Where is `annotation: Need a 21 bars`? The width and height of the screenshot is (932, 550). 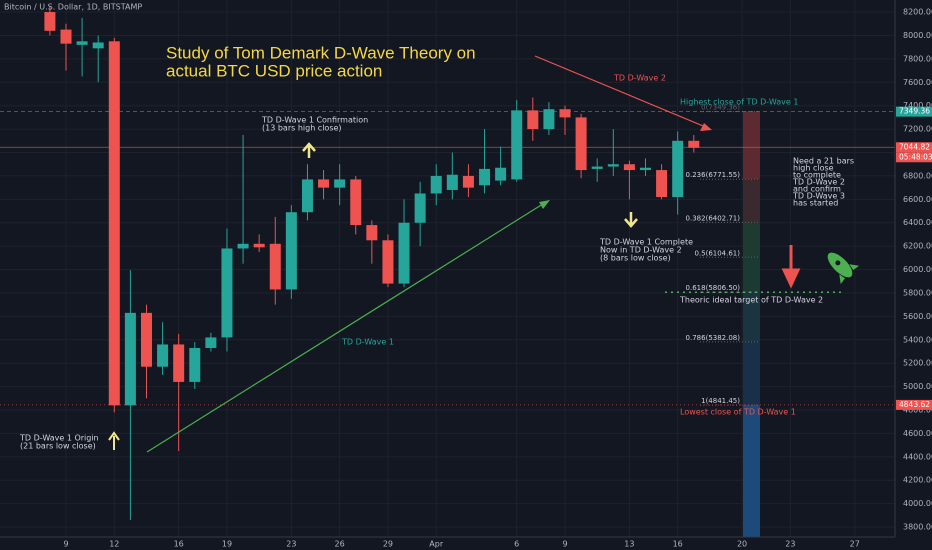 annotation: Need a 21 bars is located at coordinates (823, 161).